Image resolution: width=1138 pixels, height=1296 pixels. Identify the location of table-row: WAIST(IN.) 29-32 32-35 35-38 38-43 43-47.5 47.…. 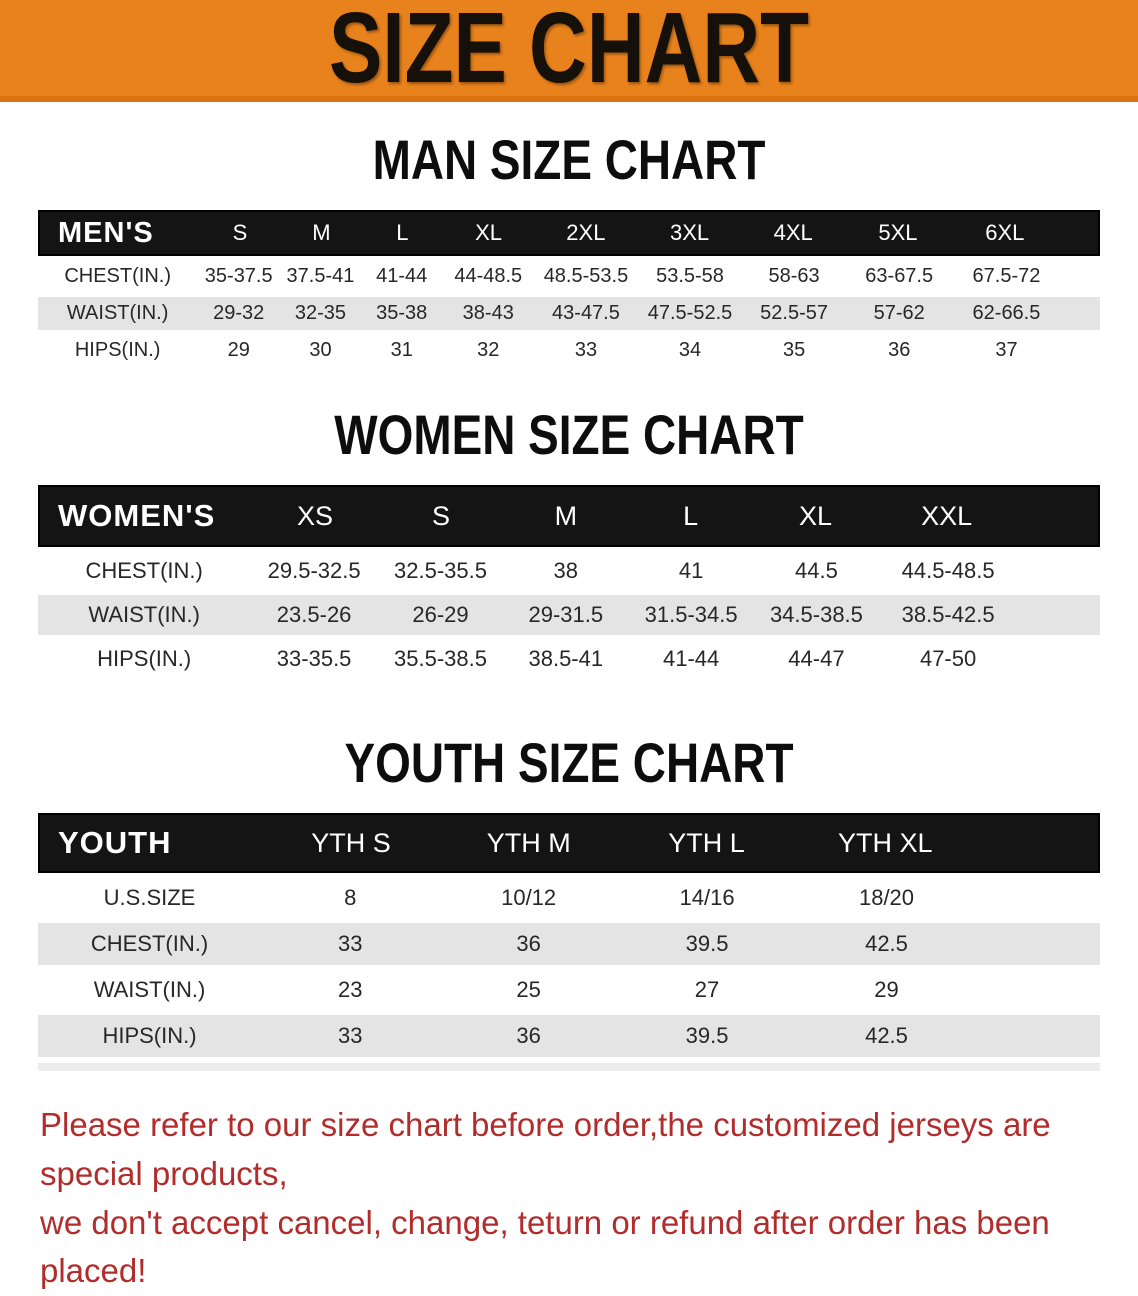
(569, 313).